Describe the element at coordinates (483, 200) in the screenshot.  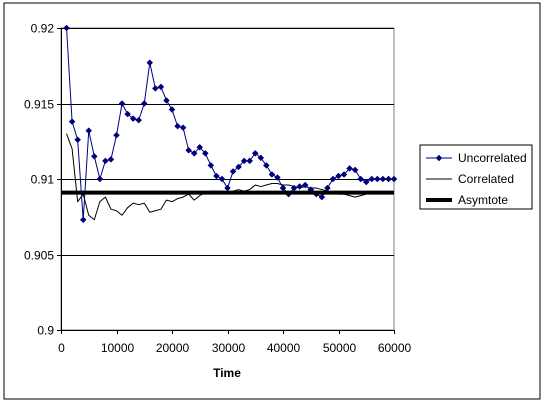
I see `legend-label-asymtote: Asymtote` at that location.